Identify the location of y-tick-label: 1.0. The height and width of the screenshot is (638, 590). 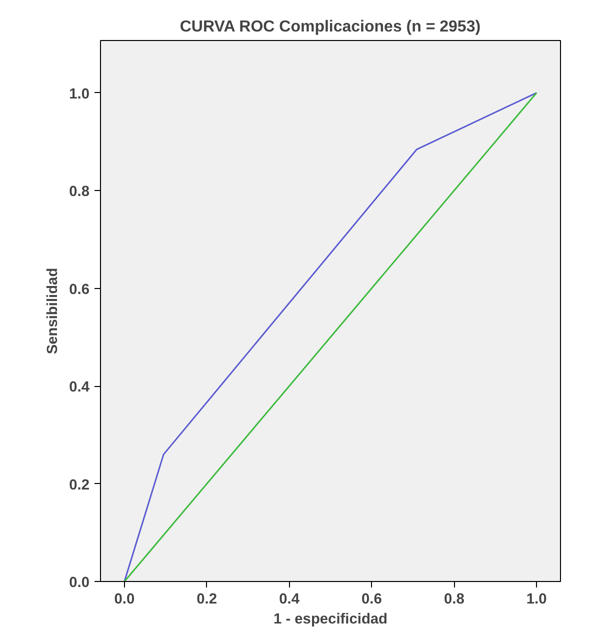
(79, 94).